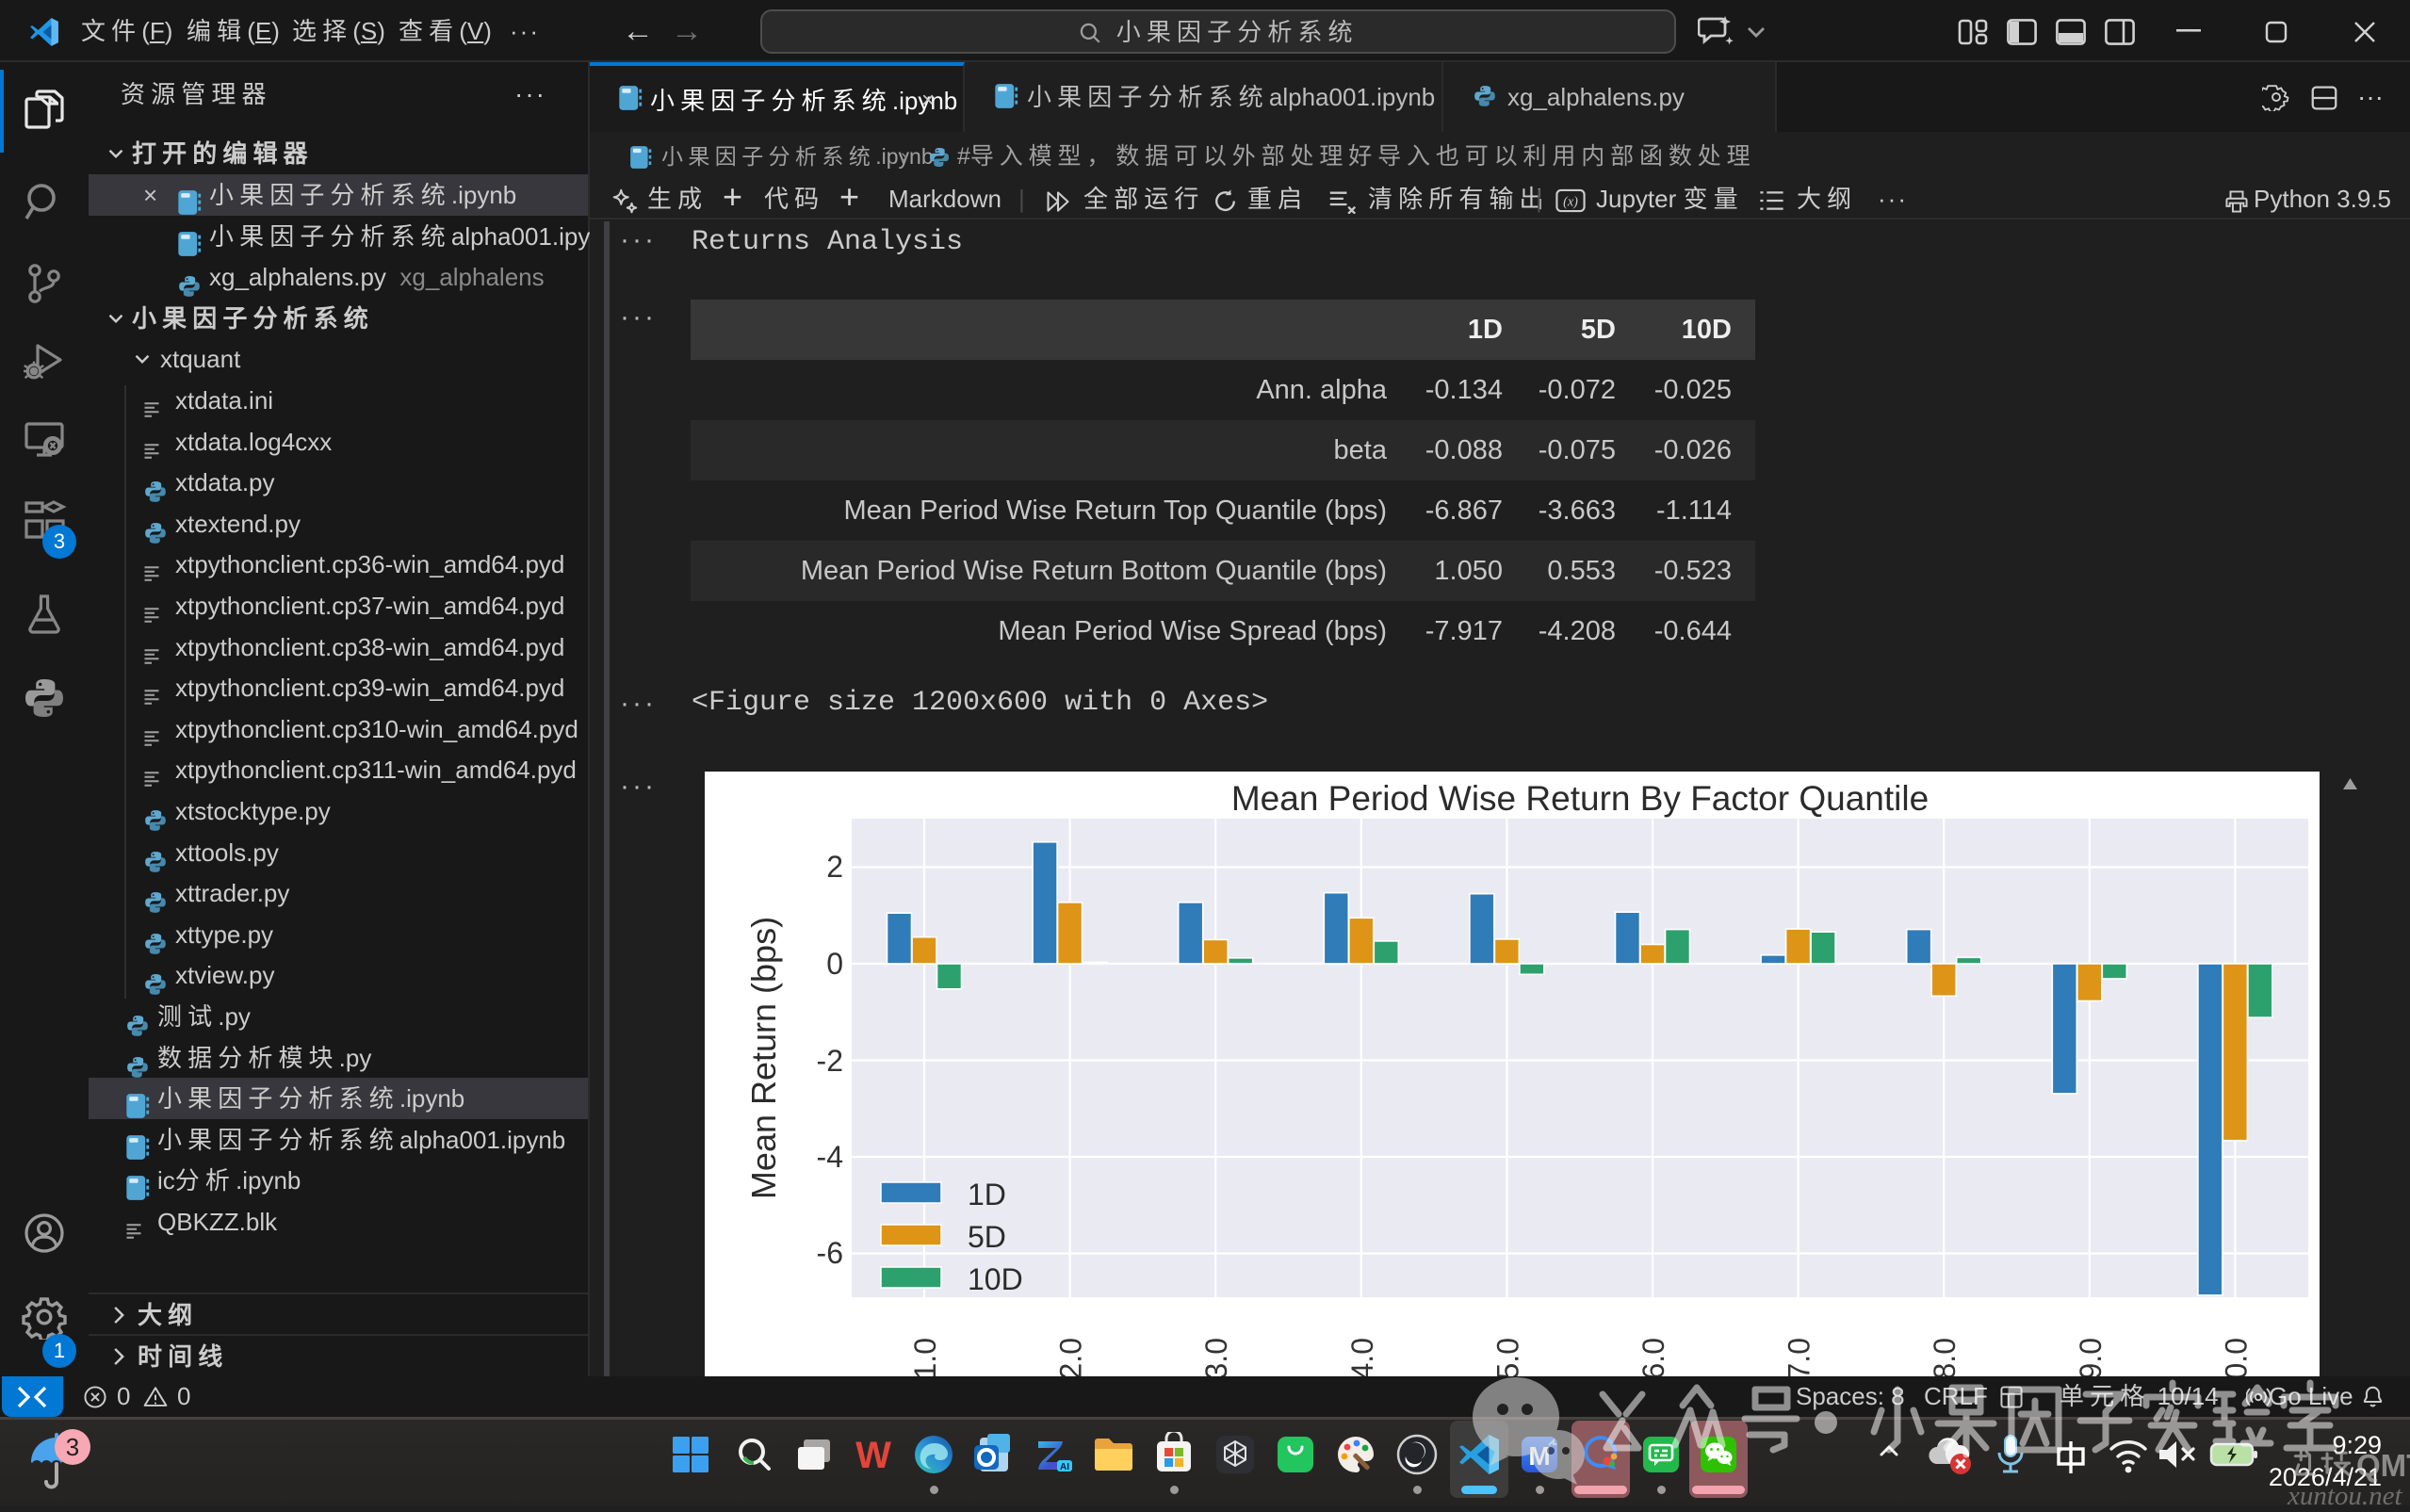 The height and width of the screenshot is (1512, 2410). Describe the element at coordinates (834, 867) in the screenshot. I see `svg-text: 2` at that location.